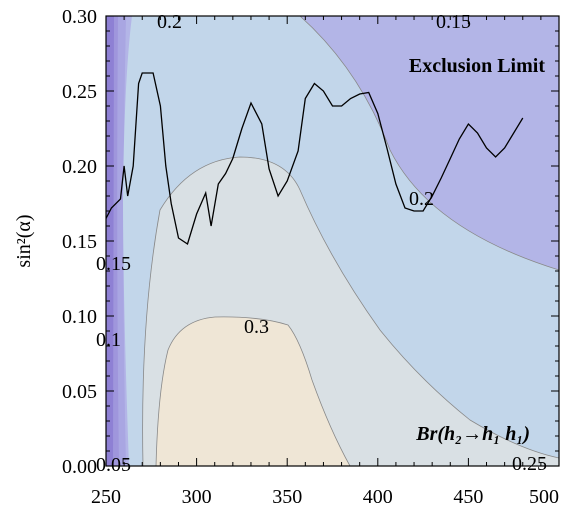  I want to click on y-tick-label: 0.00, so click(79, 467).